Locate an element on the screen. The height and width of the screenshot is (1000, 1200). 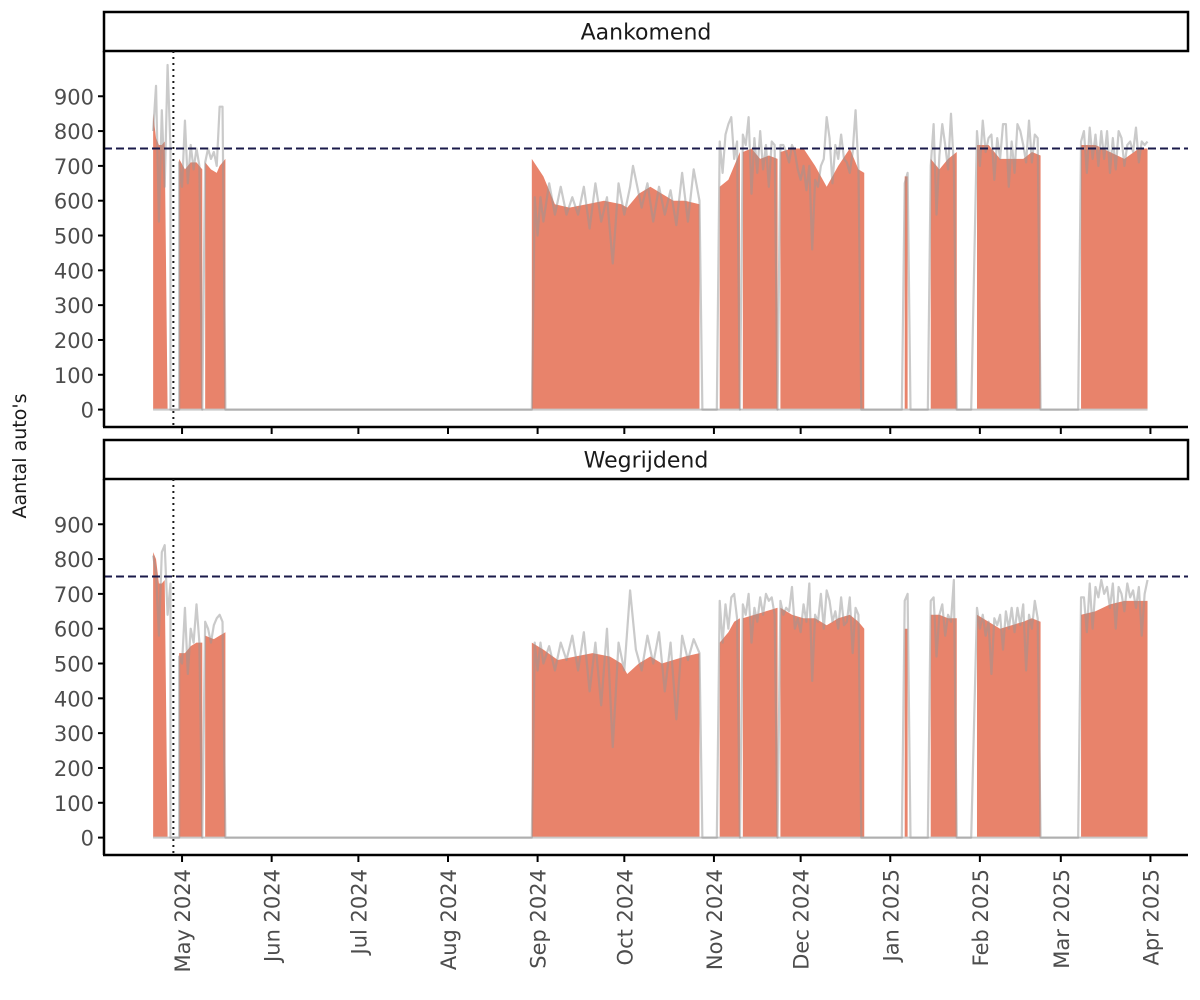
x-tick-label: Jul 2024 is located at coordinates (359, 912).